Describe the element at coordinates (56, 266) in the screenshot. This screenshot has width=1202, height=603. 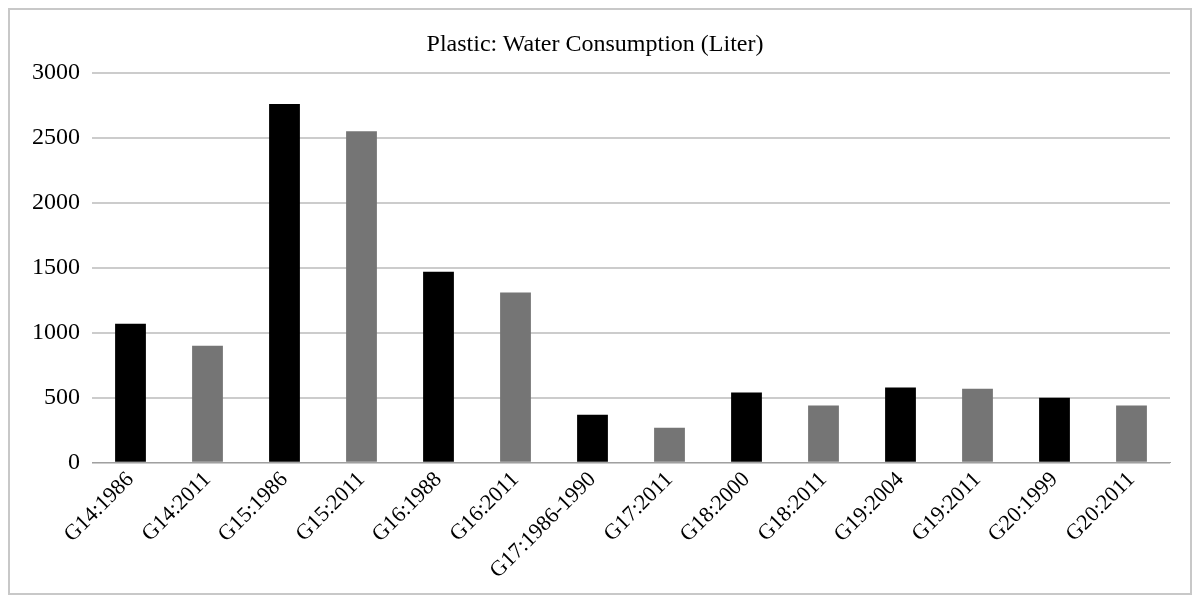
I see `y-tick-label: 1500` at that location.